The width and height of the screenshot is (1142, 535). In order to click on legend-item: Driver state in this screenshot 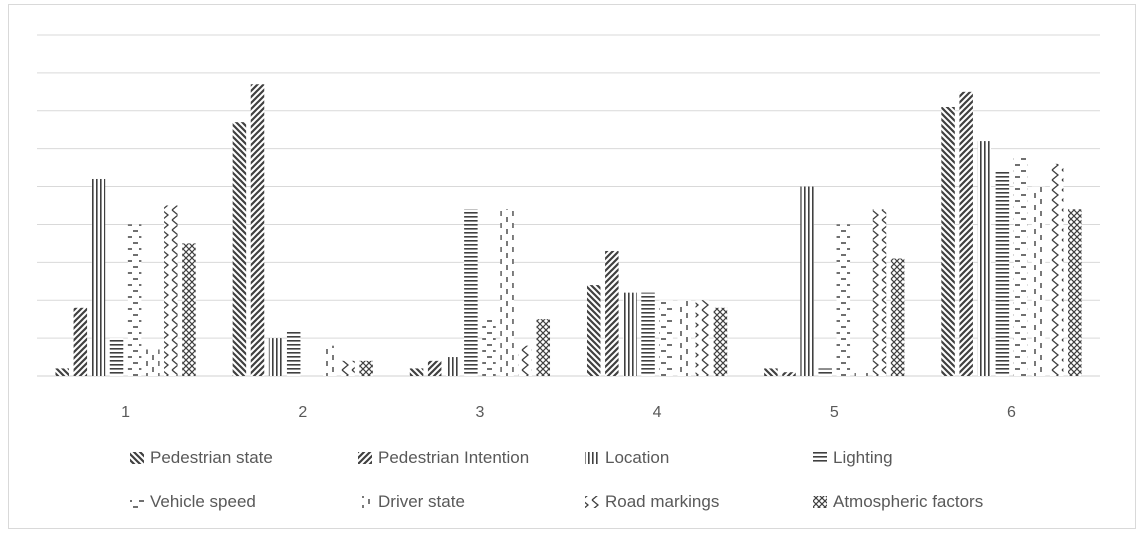, I will do `click(411, 501)`.